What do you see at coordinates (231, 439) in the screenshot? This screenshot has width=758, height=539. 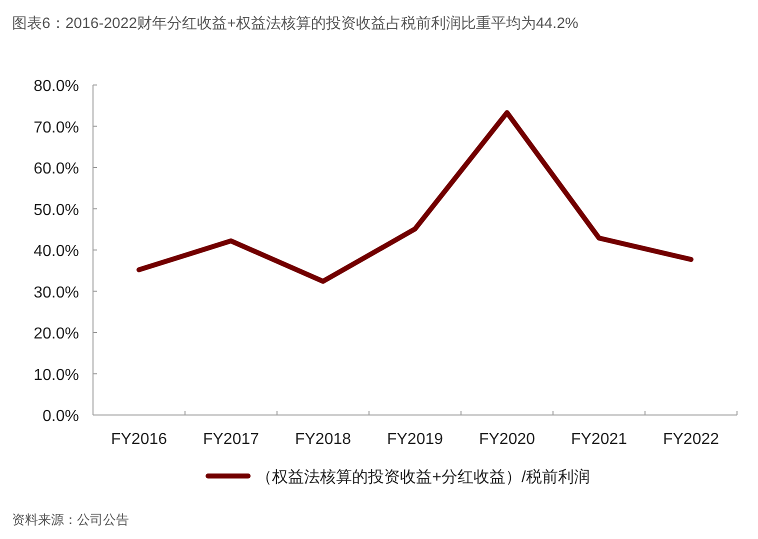 I see `x-tick-label: FY2017` at bounding box center [231, 439].